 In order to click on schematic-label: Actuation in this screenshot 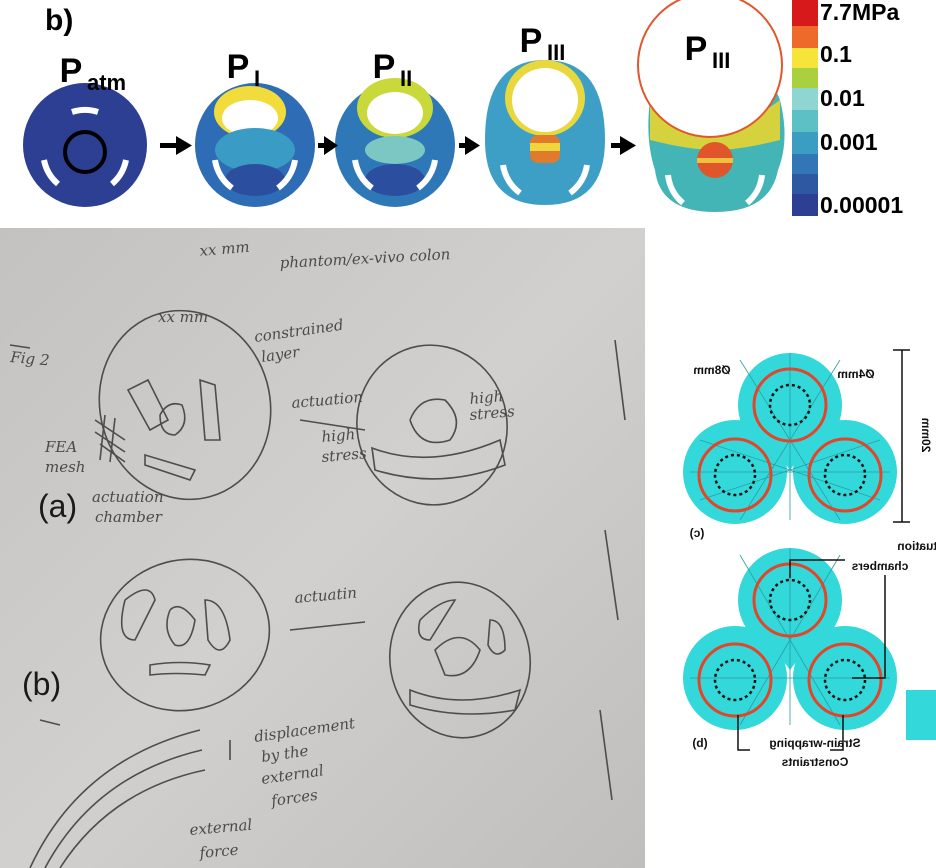, I will do `click(916, 546)`.